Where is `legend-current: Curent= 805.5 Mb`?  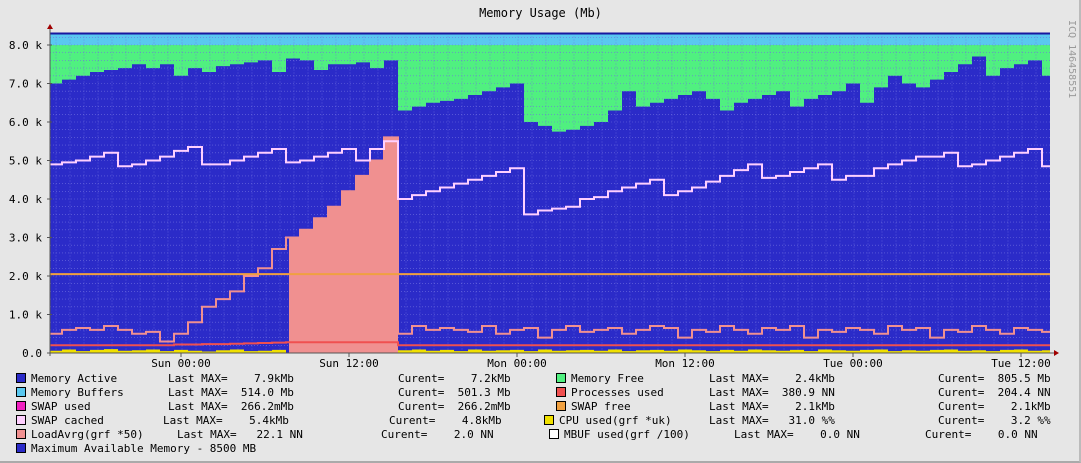 legend-current: Curent= 805.5 Mb is located at coordinates (994, 378).